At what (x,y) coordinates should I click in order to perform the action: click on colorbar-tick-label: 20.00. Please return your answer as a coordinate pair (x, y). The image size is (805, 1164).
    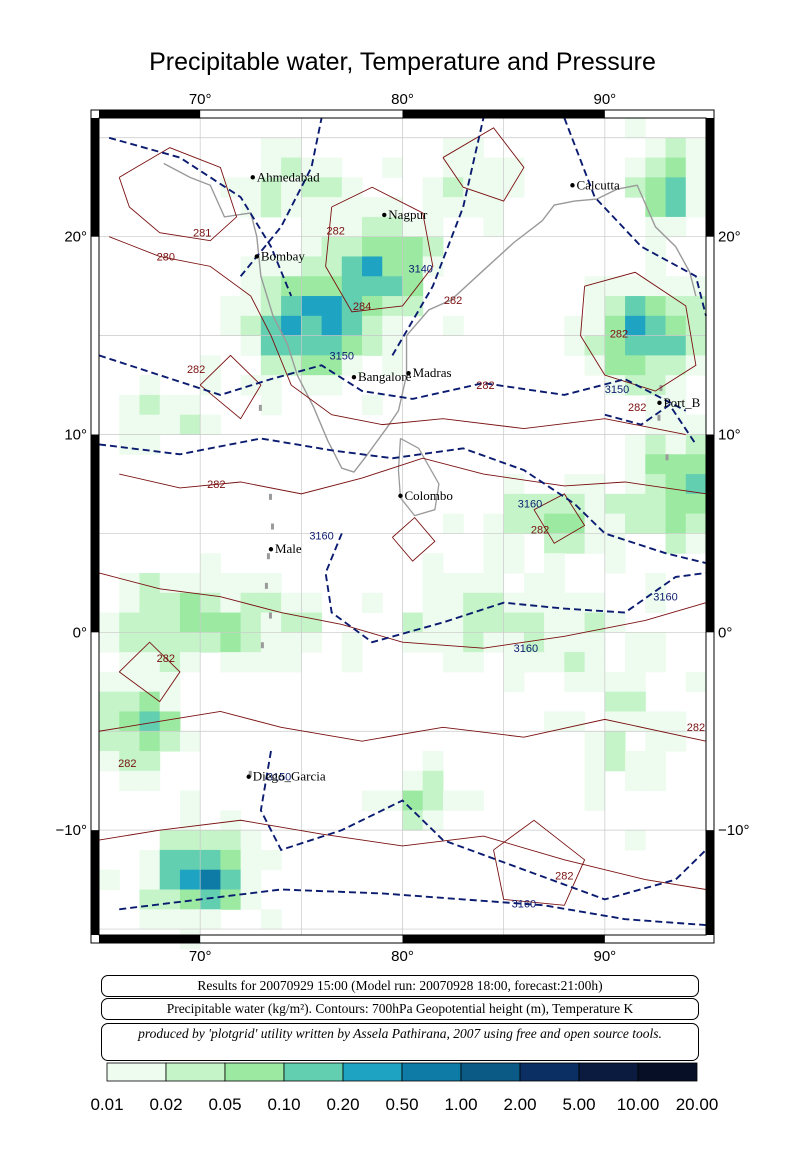
    Looking at the image, I should click on (697, 1104).